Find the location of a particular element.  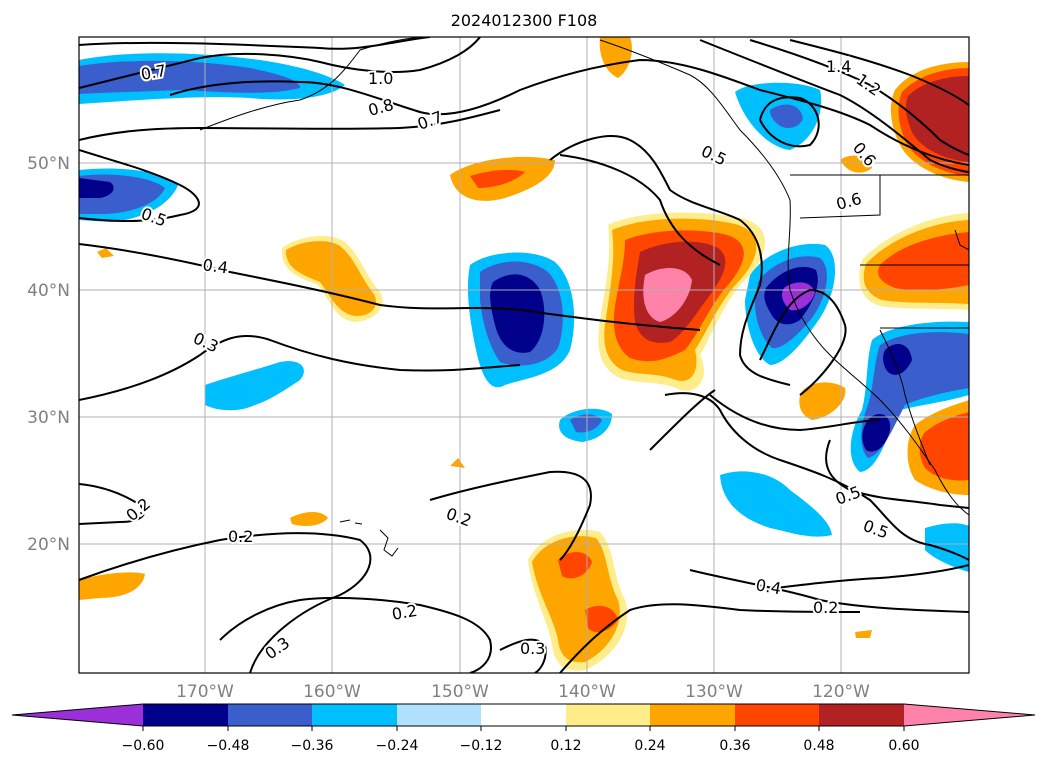

colorbar-tick-7: 0.24 is located at coordinates (649, 746).